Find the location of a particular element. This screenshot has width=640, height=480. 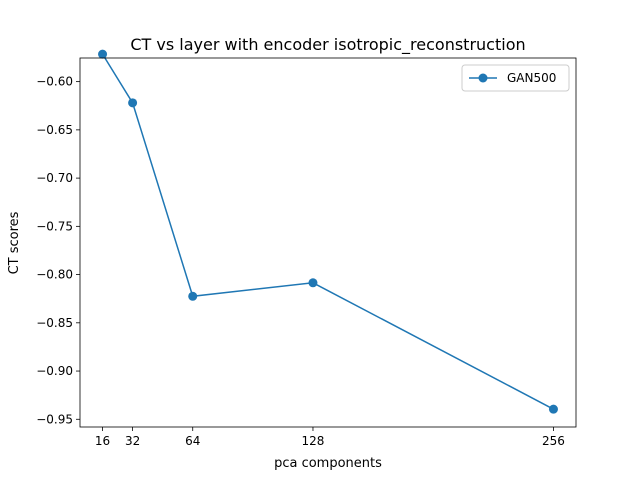

legend-box is located at coordinates (515, 78).